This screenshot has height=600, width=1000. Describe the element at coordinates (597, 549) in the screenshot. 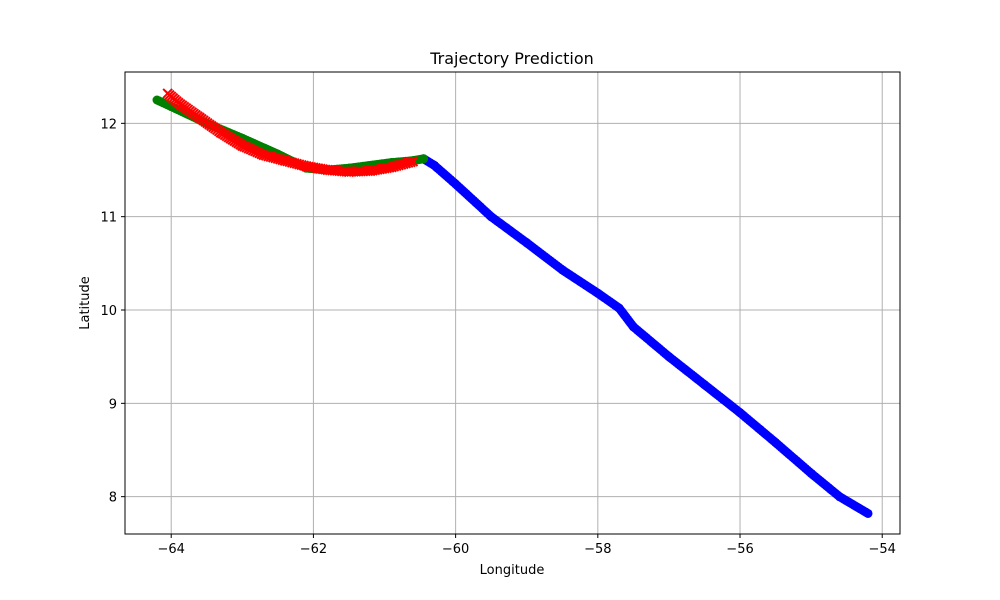

I see `x-tick-label: −58` at that location.